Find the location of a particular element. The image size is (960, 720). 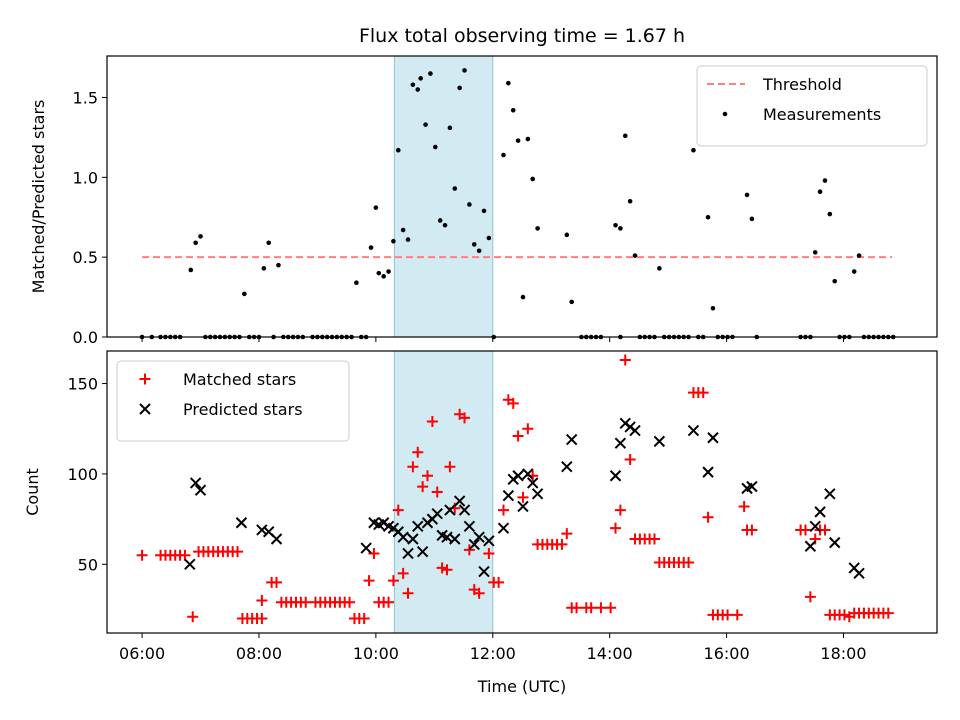

legend-box is located at coordinates (233, 401).